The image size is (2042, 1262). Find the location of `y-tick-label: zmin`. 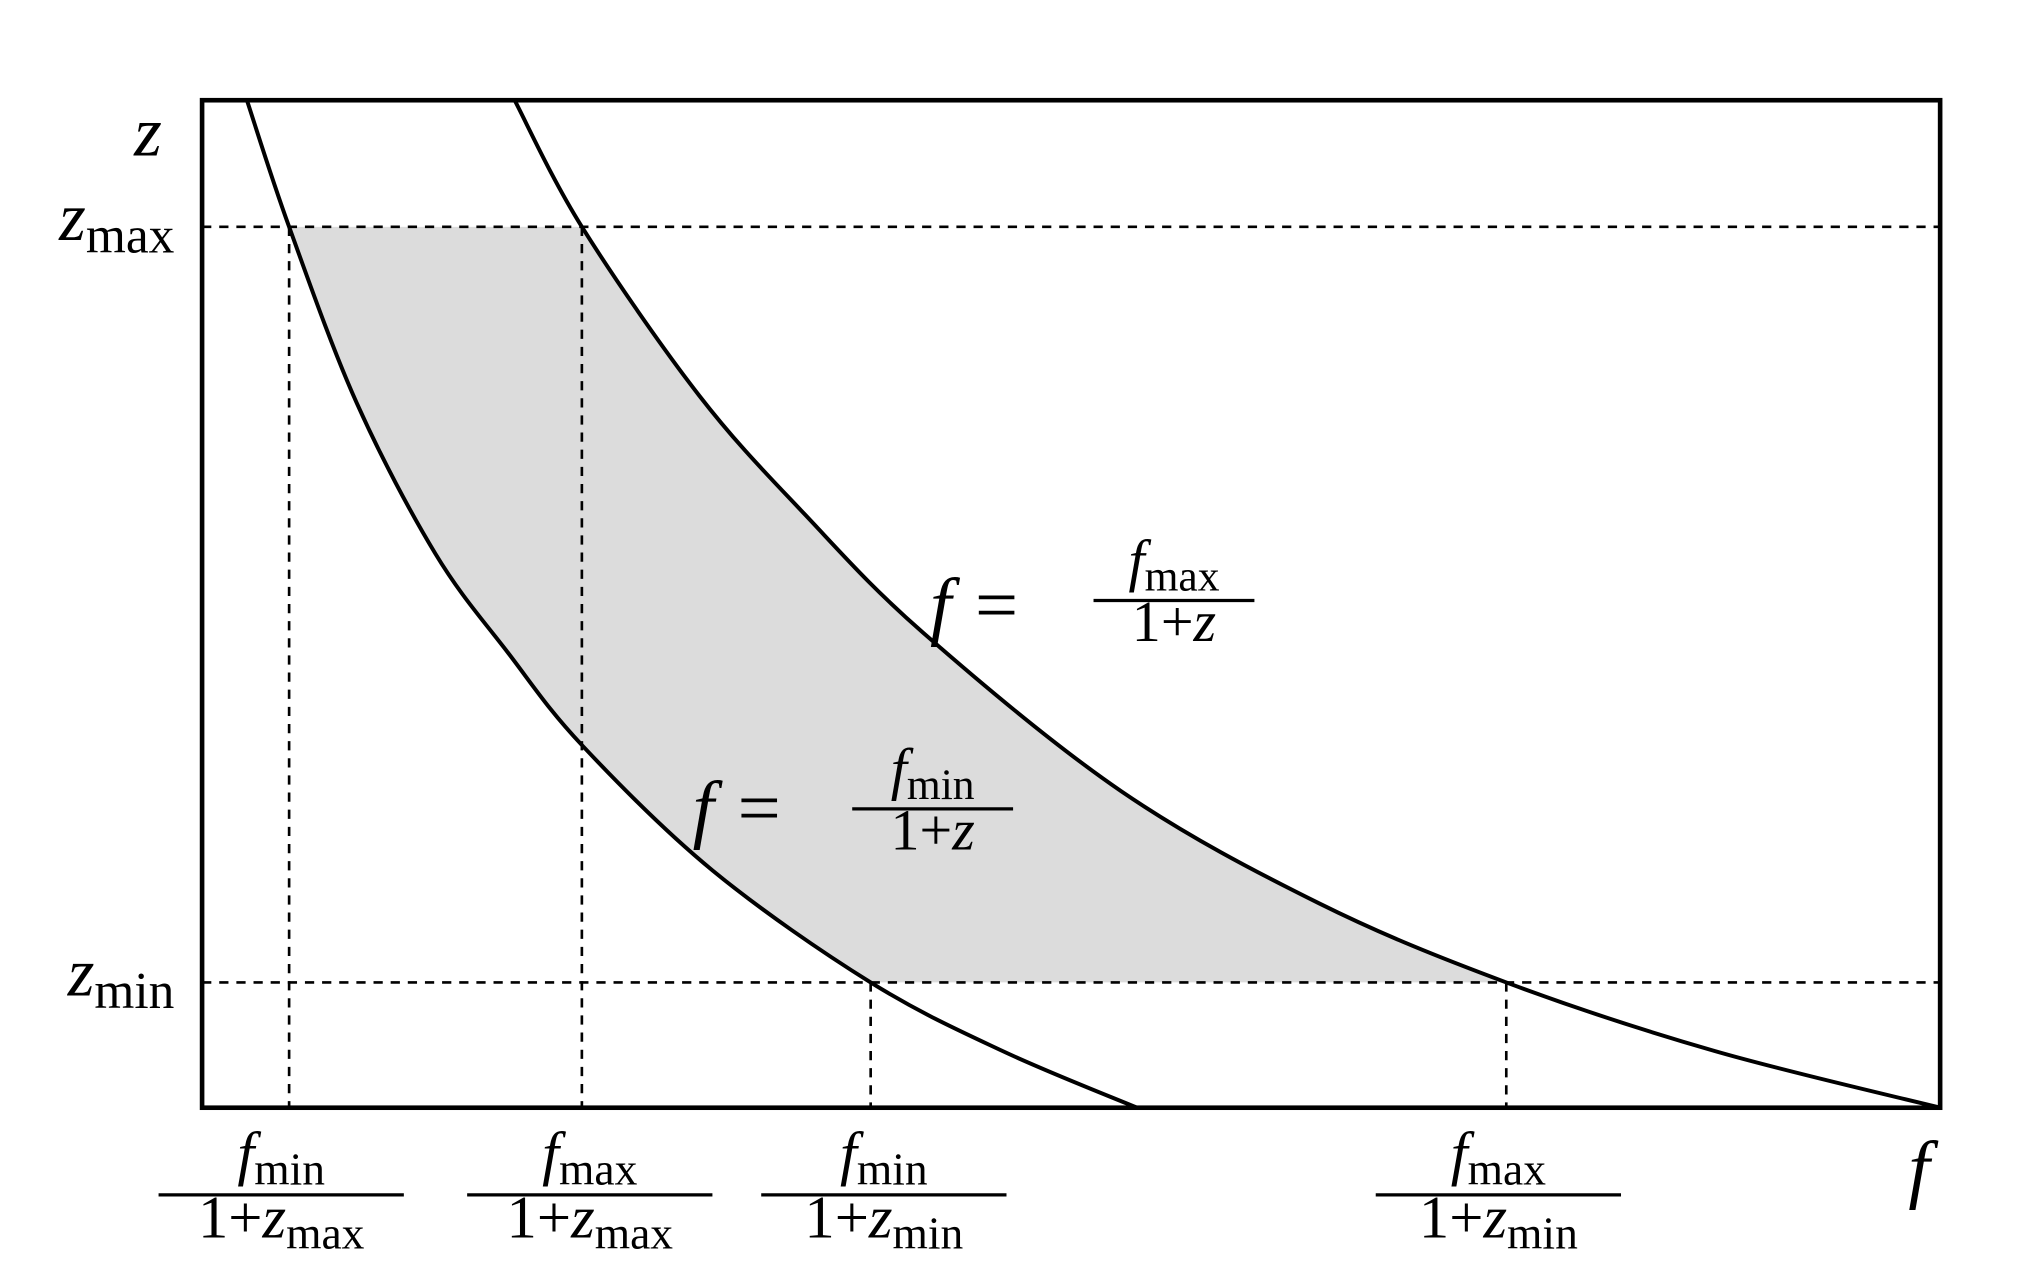

y-tick-label: zmin is located at coordinates (121, 977).